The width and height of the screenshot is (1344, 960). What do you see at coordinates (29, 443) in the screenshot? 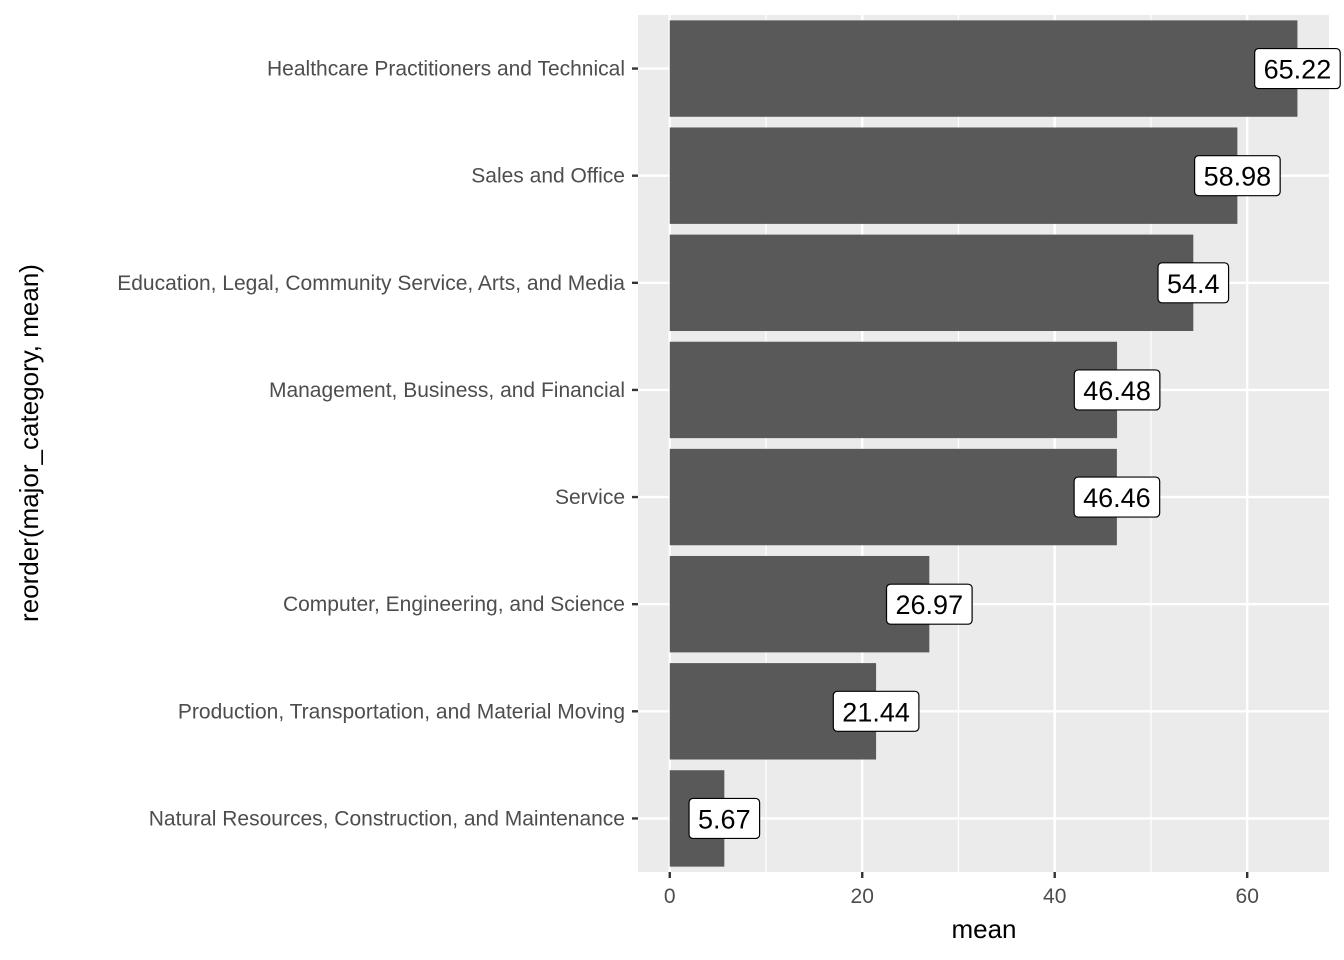
I see `y-axis-title: reorder(major_category, mean)` at bounding box center [29, 443].